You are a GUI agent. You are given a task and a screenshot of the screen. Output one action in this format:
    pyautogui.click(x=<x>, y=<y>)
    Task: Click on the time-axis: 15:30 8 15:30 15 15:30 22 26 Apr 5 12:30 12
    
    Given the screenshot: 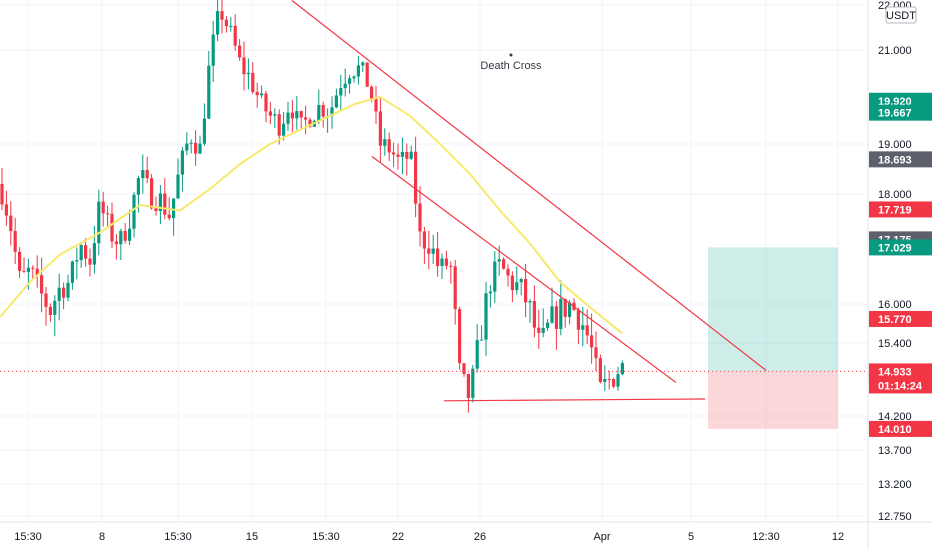 What is the action you would take?
    pyautogui.click(x=466, y=532)
    